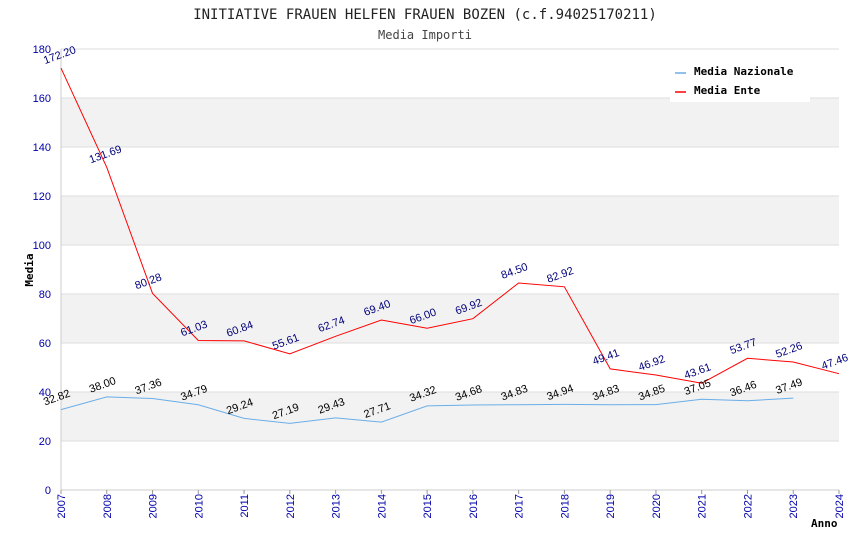 Image resolution: width=850 pixels, height=550 pixels. Describe the element at coordinates (565, 506) in the screenshot. I see `x-tick-label: 2018` at that location.